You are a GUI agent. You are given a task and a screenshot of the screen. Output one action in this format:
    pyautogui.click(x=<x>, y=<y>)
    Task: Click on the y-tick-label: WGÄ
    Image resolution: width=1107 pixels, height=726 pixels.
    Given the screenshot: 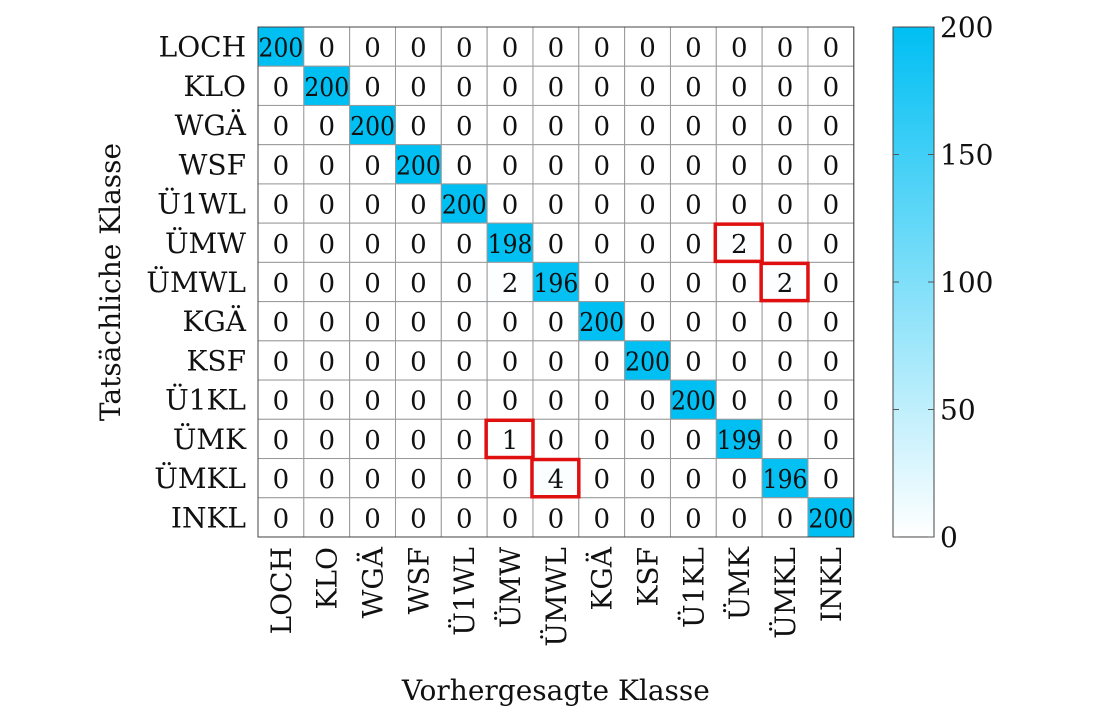 What is the action you would take?
    pyautogui.click(x=211, y=125)
    